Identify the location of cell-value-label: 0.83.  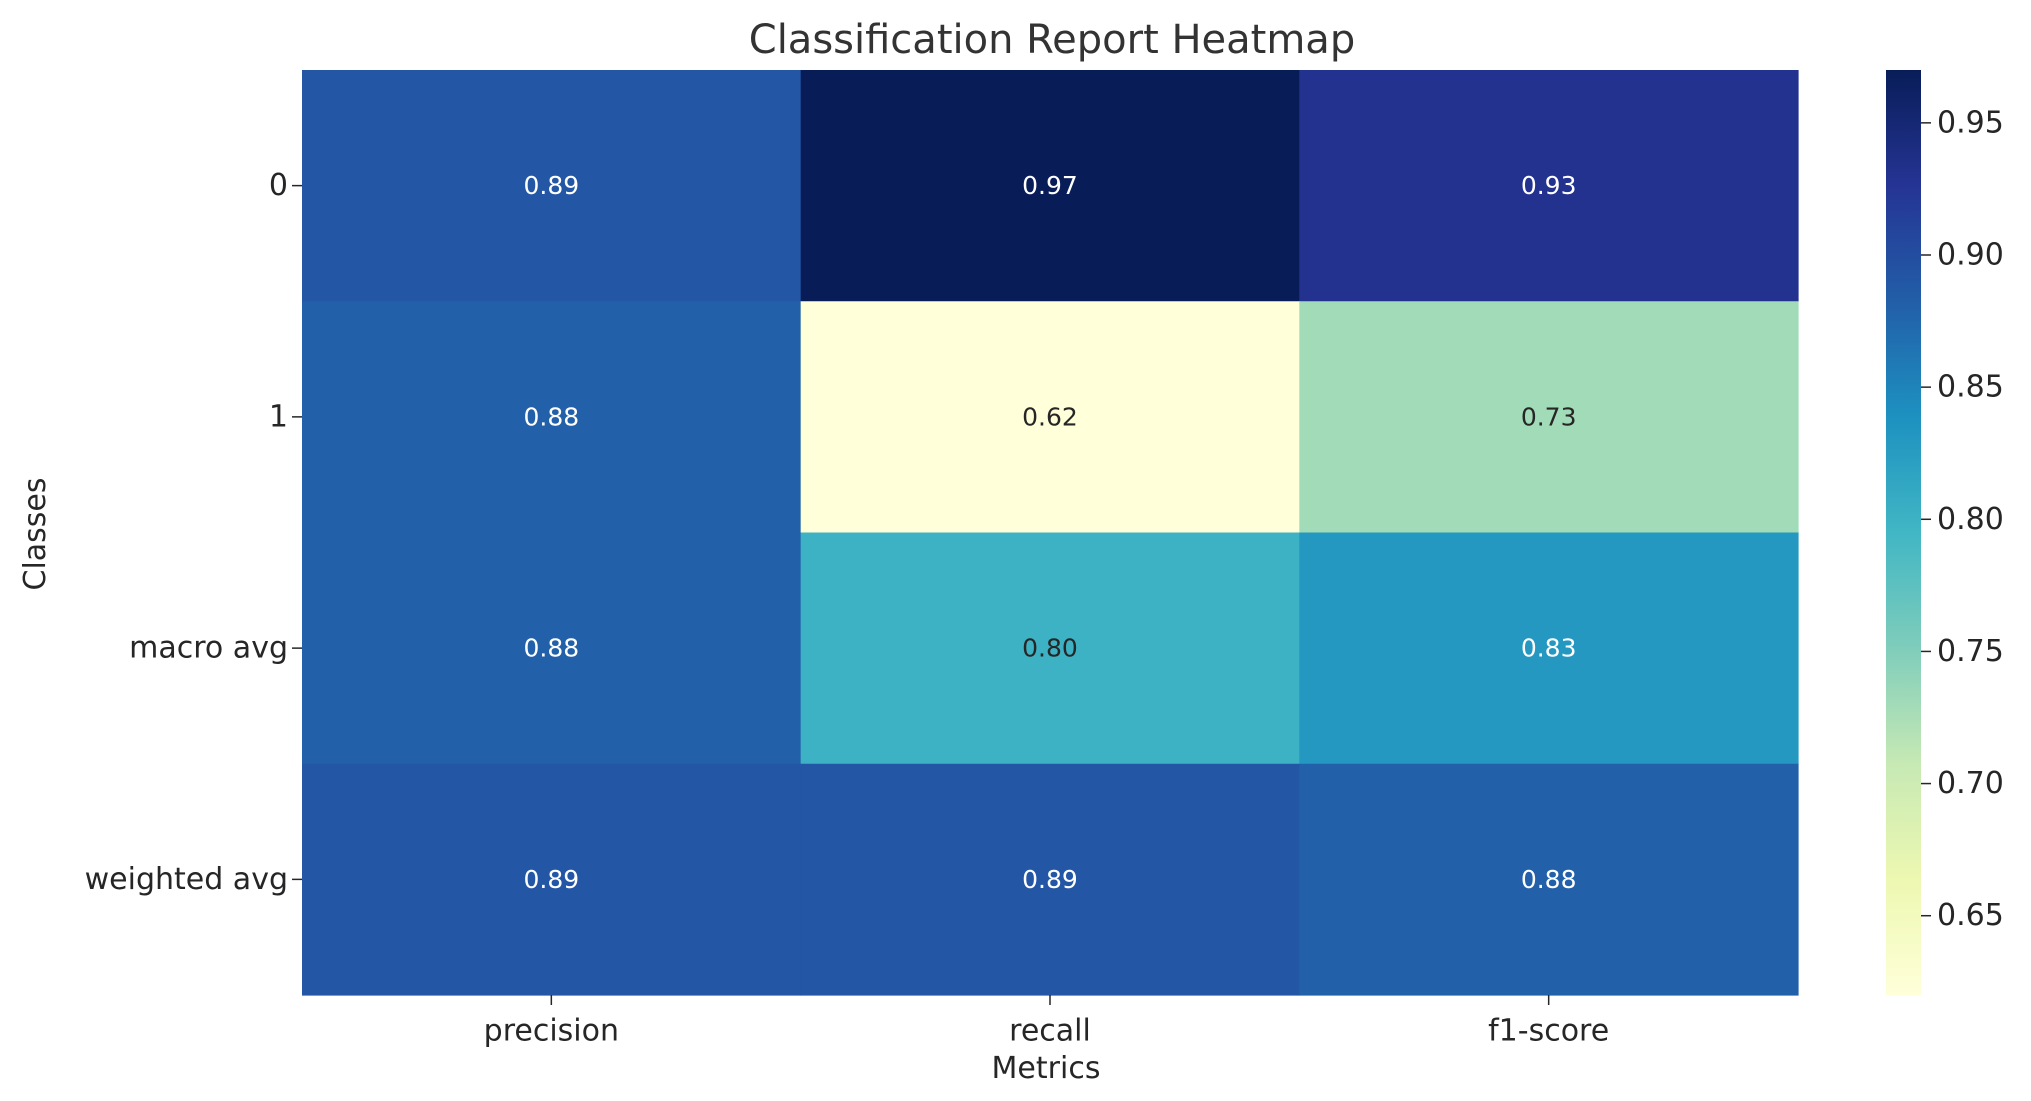
(1549, 648).